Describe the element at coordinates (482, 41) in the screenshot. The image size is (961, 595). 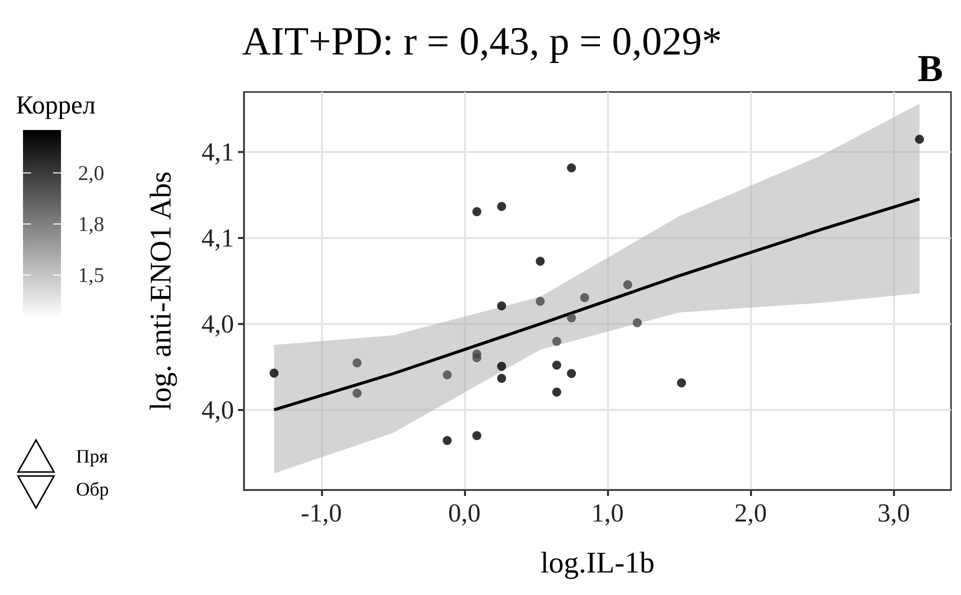
I see `chart-title: AIT+PD: r = 0,43, p = 0,029*` at that location.